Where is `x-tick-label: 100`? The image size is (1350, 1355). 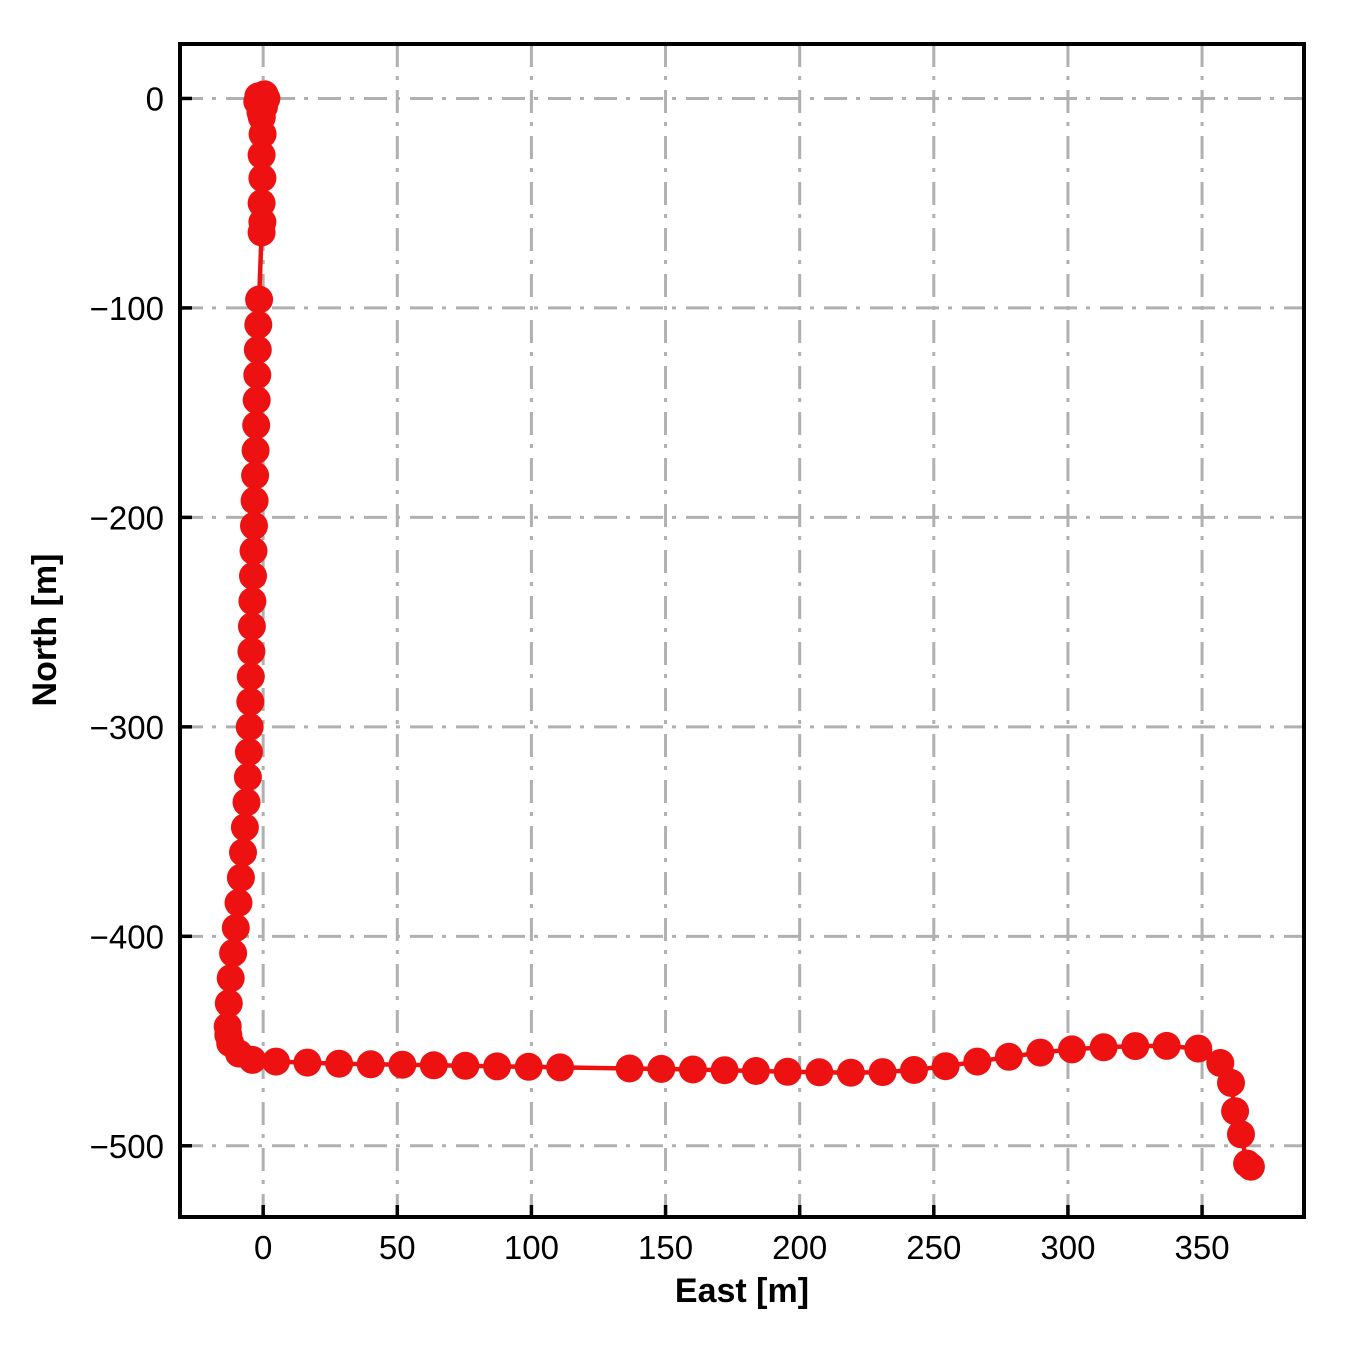
x-tick-label: 100 is located at coordinates (531, 1247).